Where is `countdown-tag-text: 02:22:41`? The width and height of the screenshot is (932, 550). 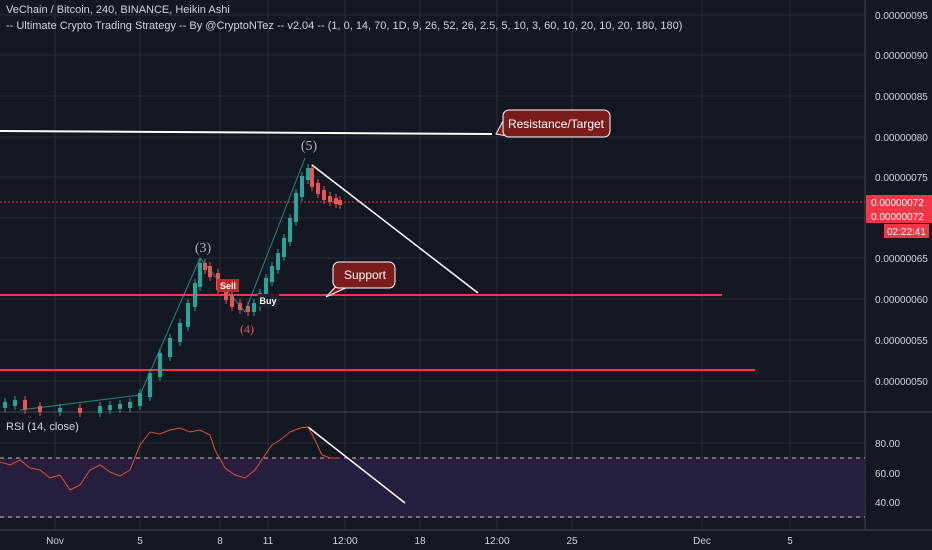 countdown-tag-text: 02:22:41 is located at coordinates (906, 232).